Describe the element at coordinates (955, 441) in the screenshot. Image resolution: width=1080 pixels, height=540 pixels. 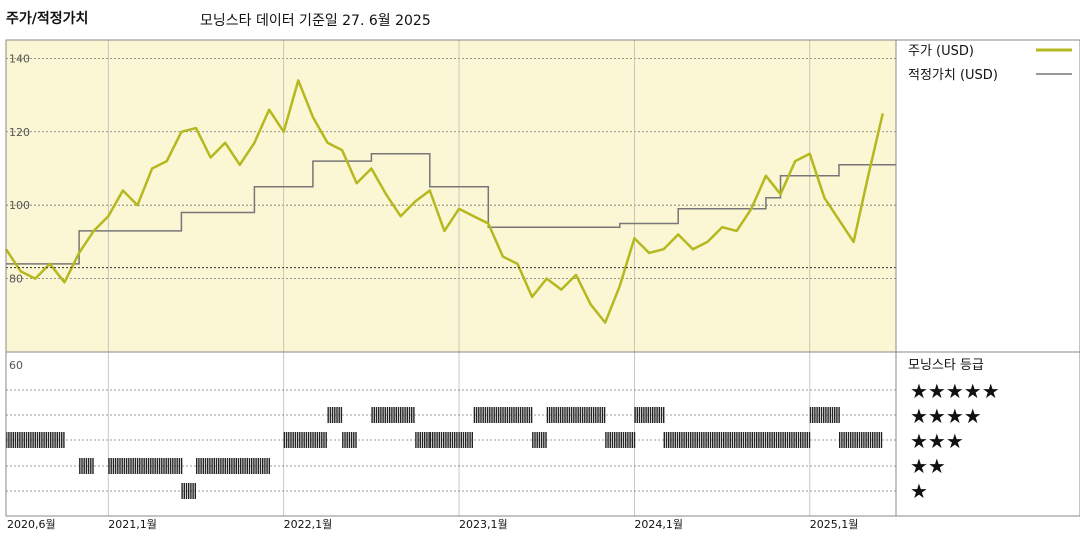
I see `rating-levels: ★★★★★★★★★★★★★★★` at that location.